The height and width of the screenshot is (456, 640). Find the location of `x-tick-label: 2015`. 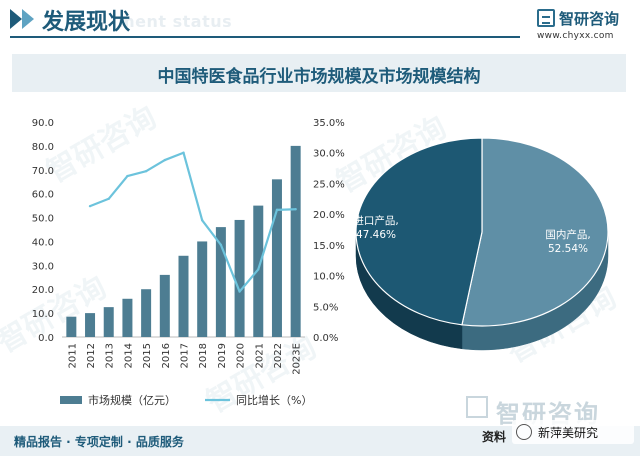

x-tick-label: 2015 is located at coordinates (147, 355).